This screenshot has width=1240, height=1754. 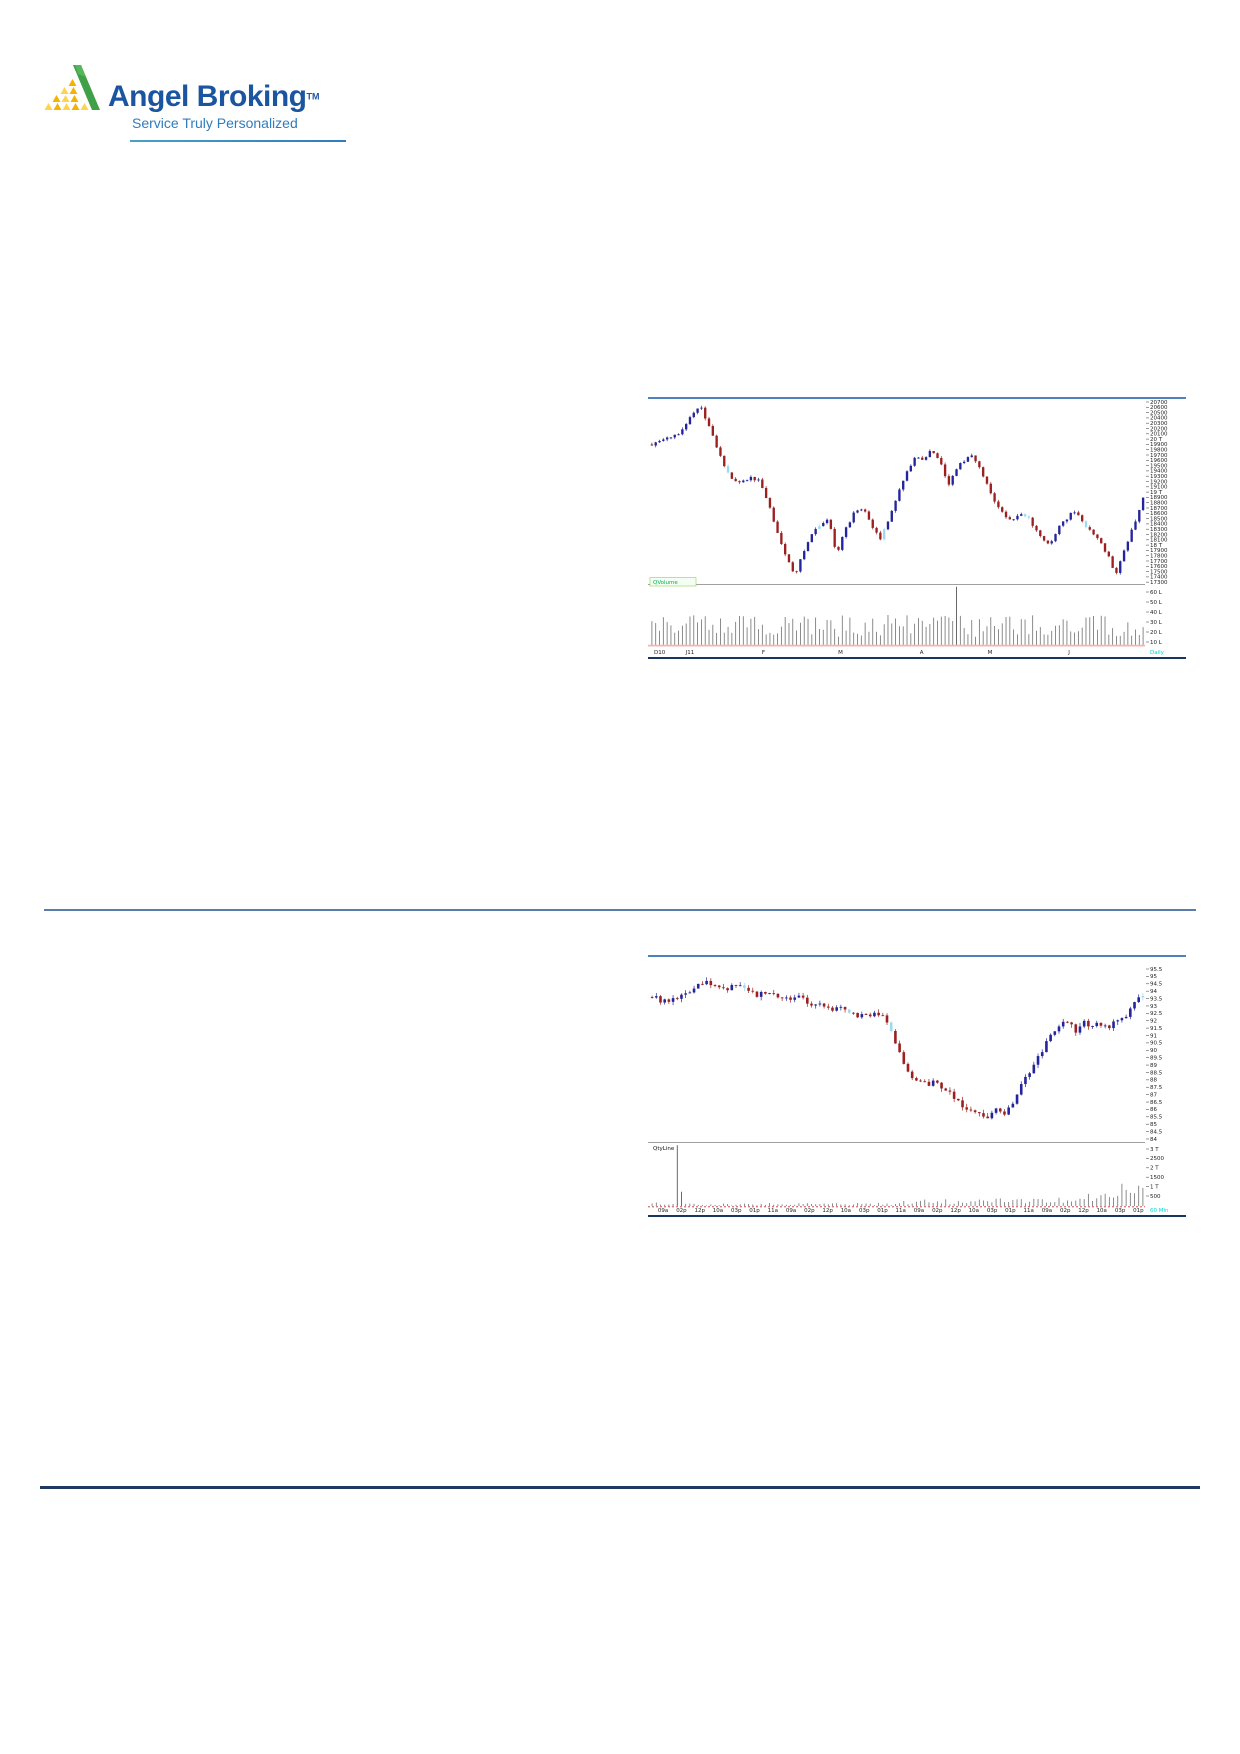 I want to click on svg-text: 20100, so click(x=1159, y=435).